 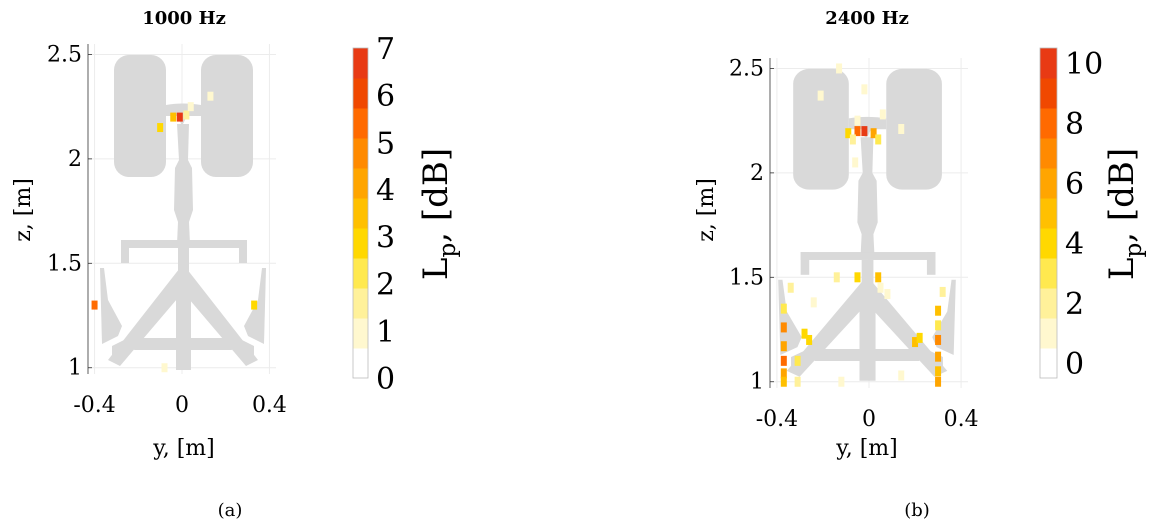 I want to click on panel-a-caption: (a), so click(x=230, y=510).